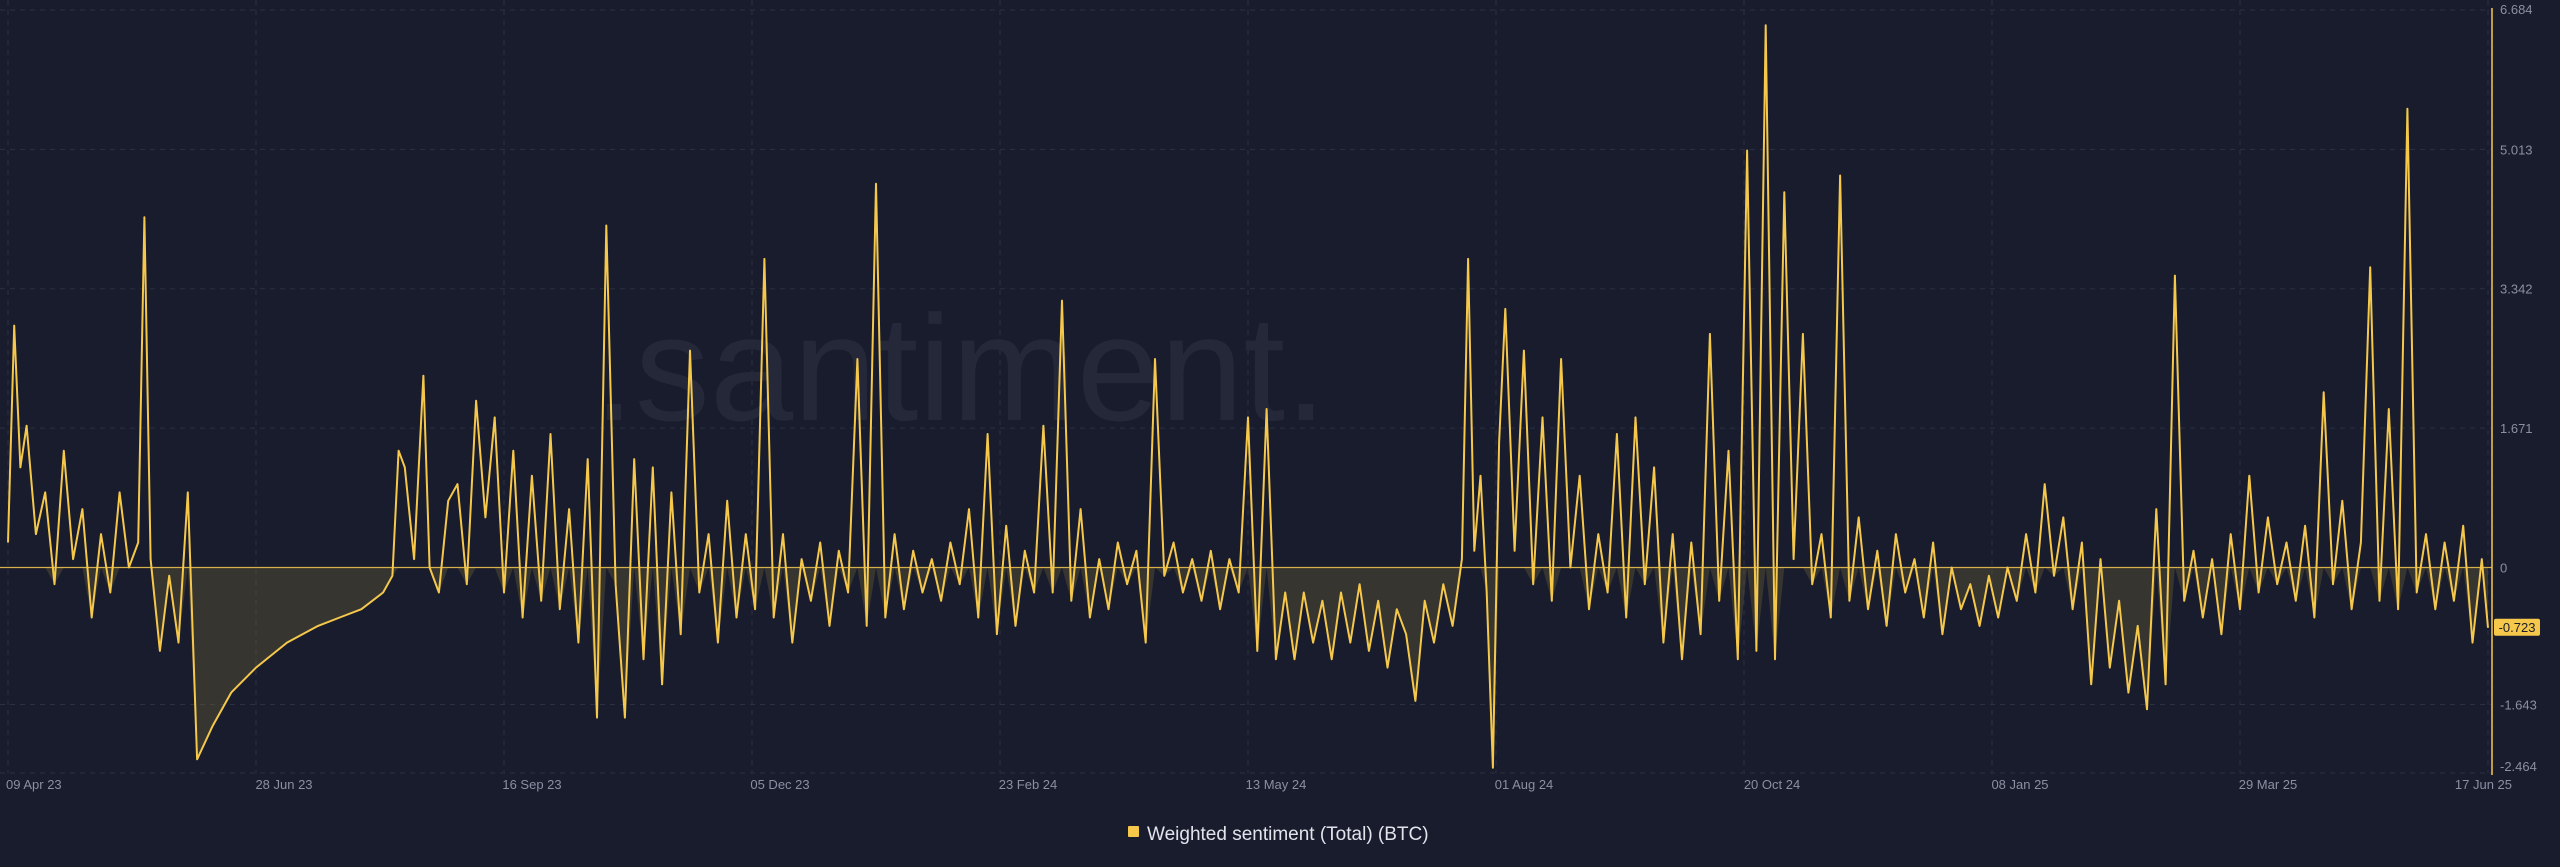  Describe the element at coordinates (283, 784) in the screenshot. I see `x-tick-label-1: 28 Jun 23` at that location.